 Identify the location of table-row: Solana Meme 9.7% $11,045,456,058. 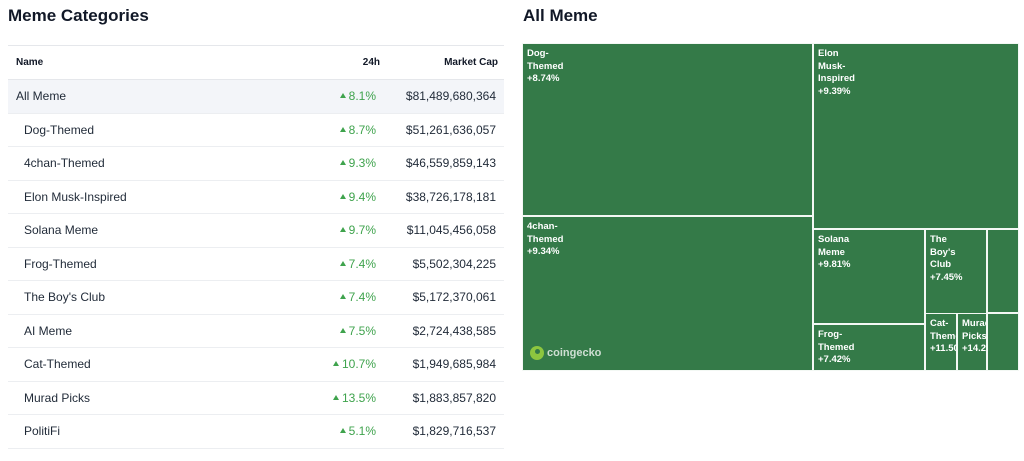
(256, 231).